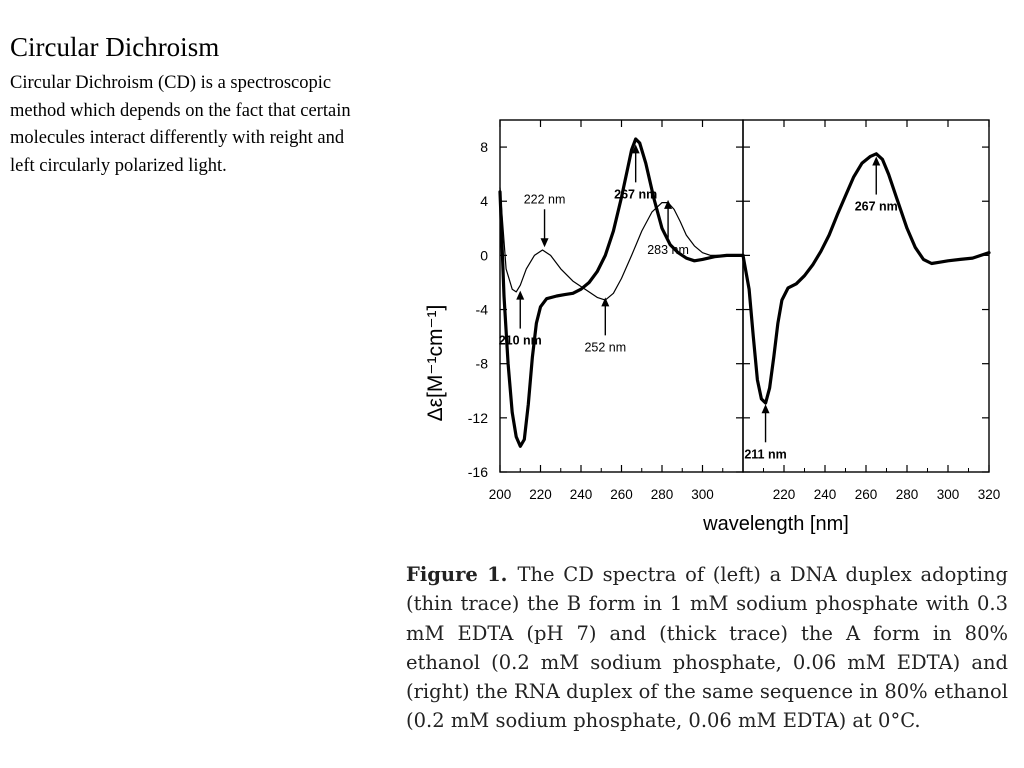 The height and width of the screenshot is (768, 1024). I want to click on panel-left-y-tick-label: 4, so click(484, 201).